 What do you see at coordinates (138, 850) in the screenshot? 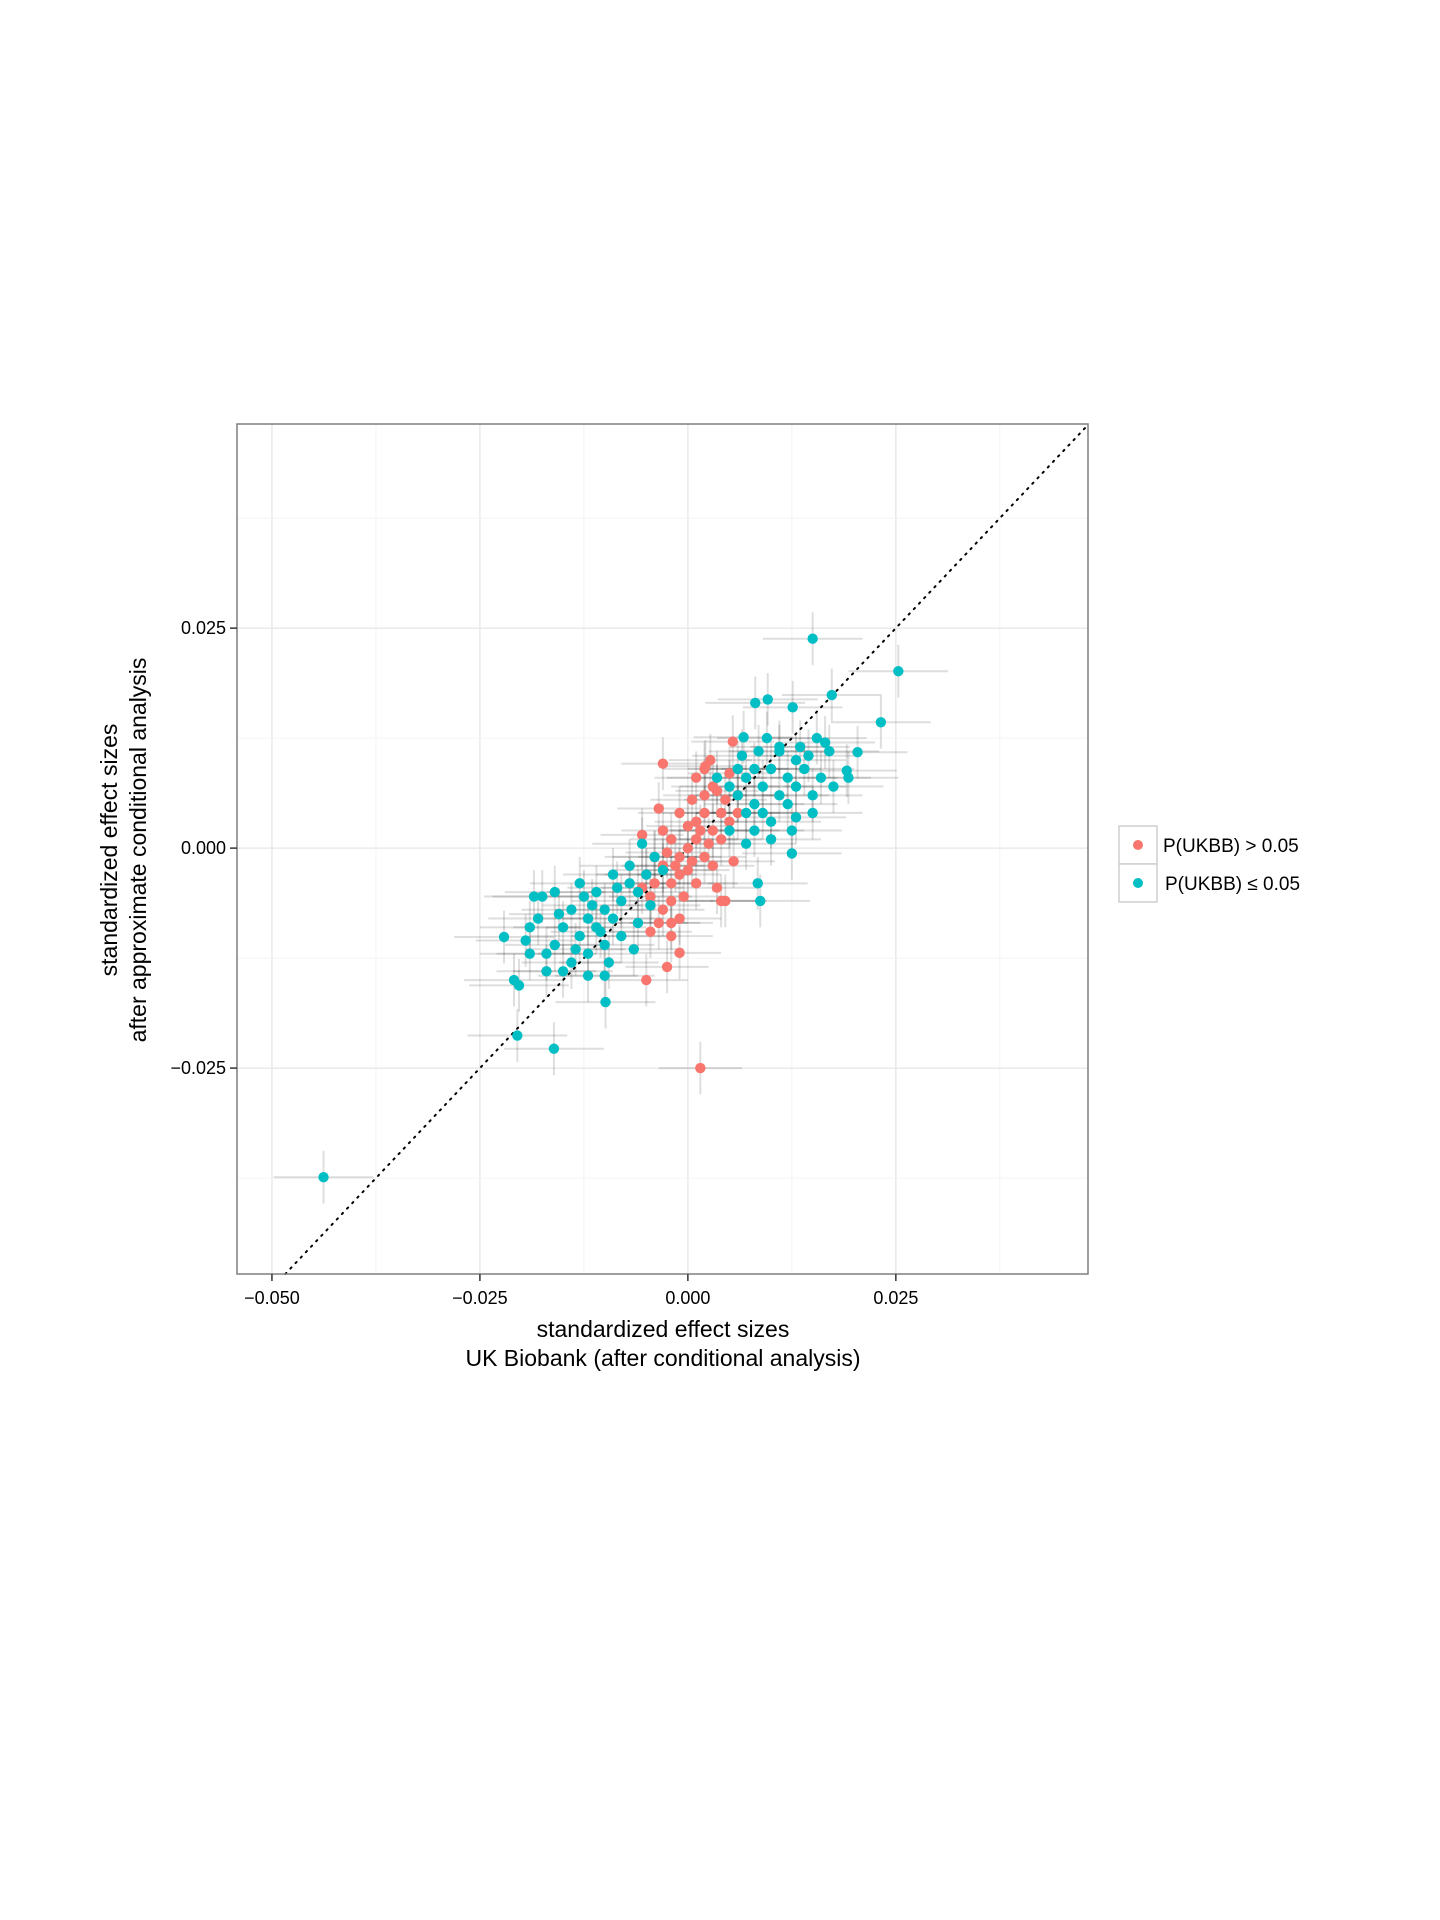
I see `y-axis-title-line2: after approximate conditional analysis` at bounding box center [138, 850].